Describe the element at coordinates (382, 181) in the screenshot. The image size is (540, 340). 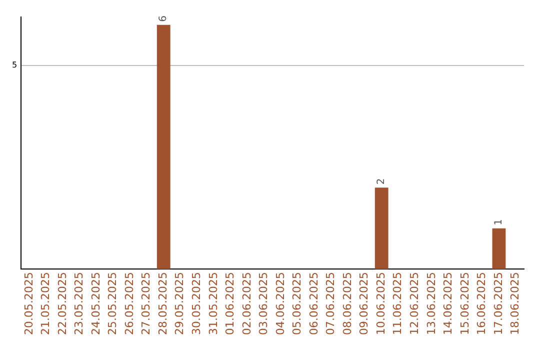
I see `data-label: 2` at that location.